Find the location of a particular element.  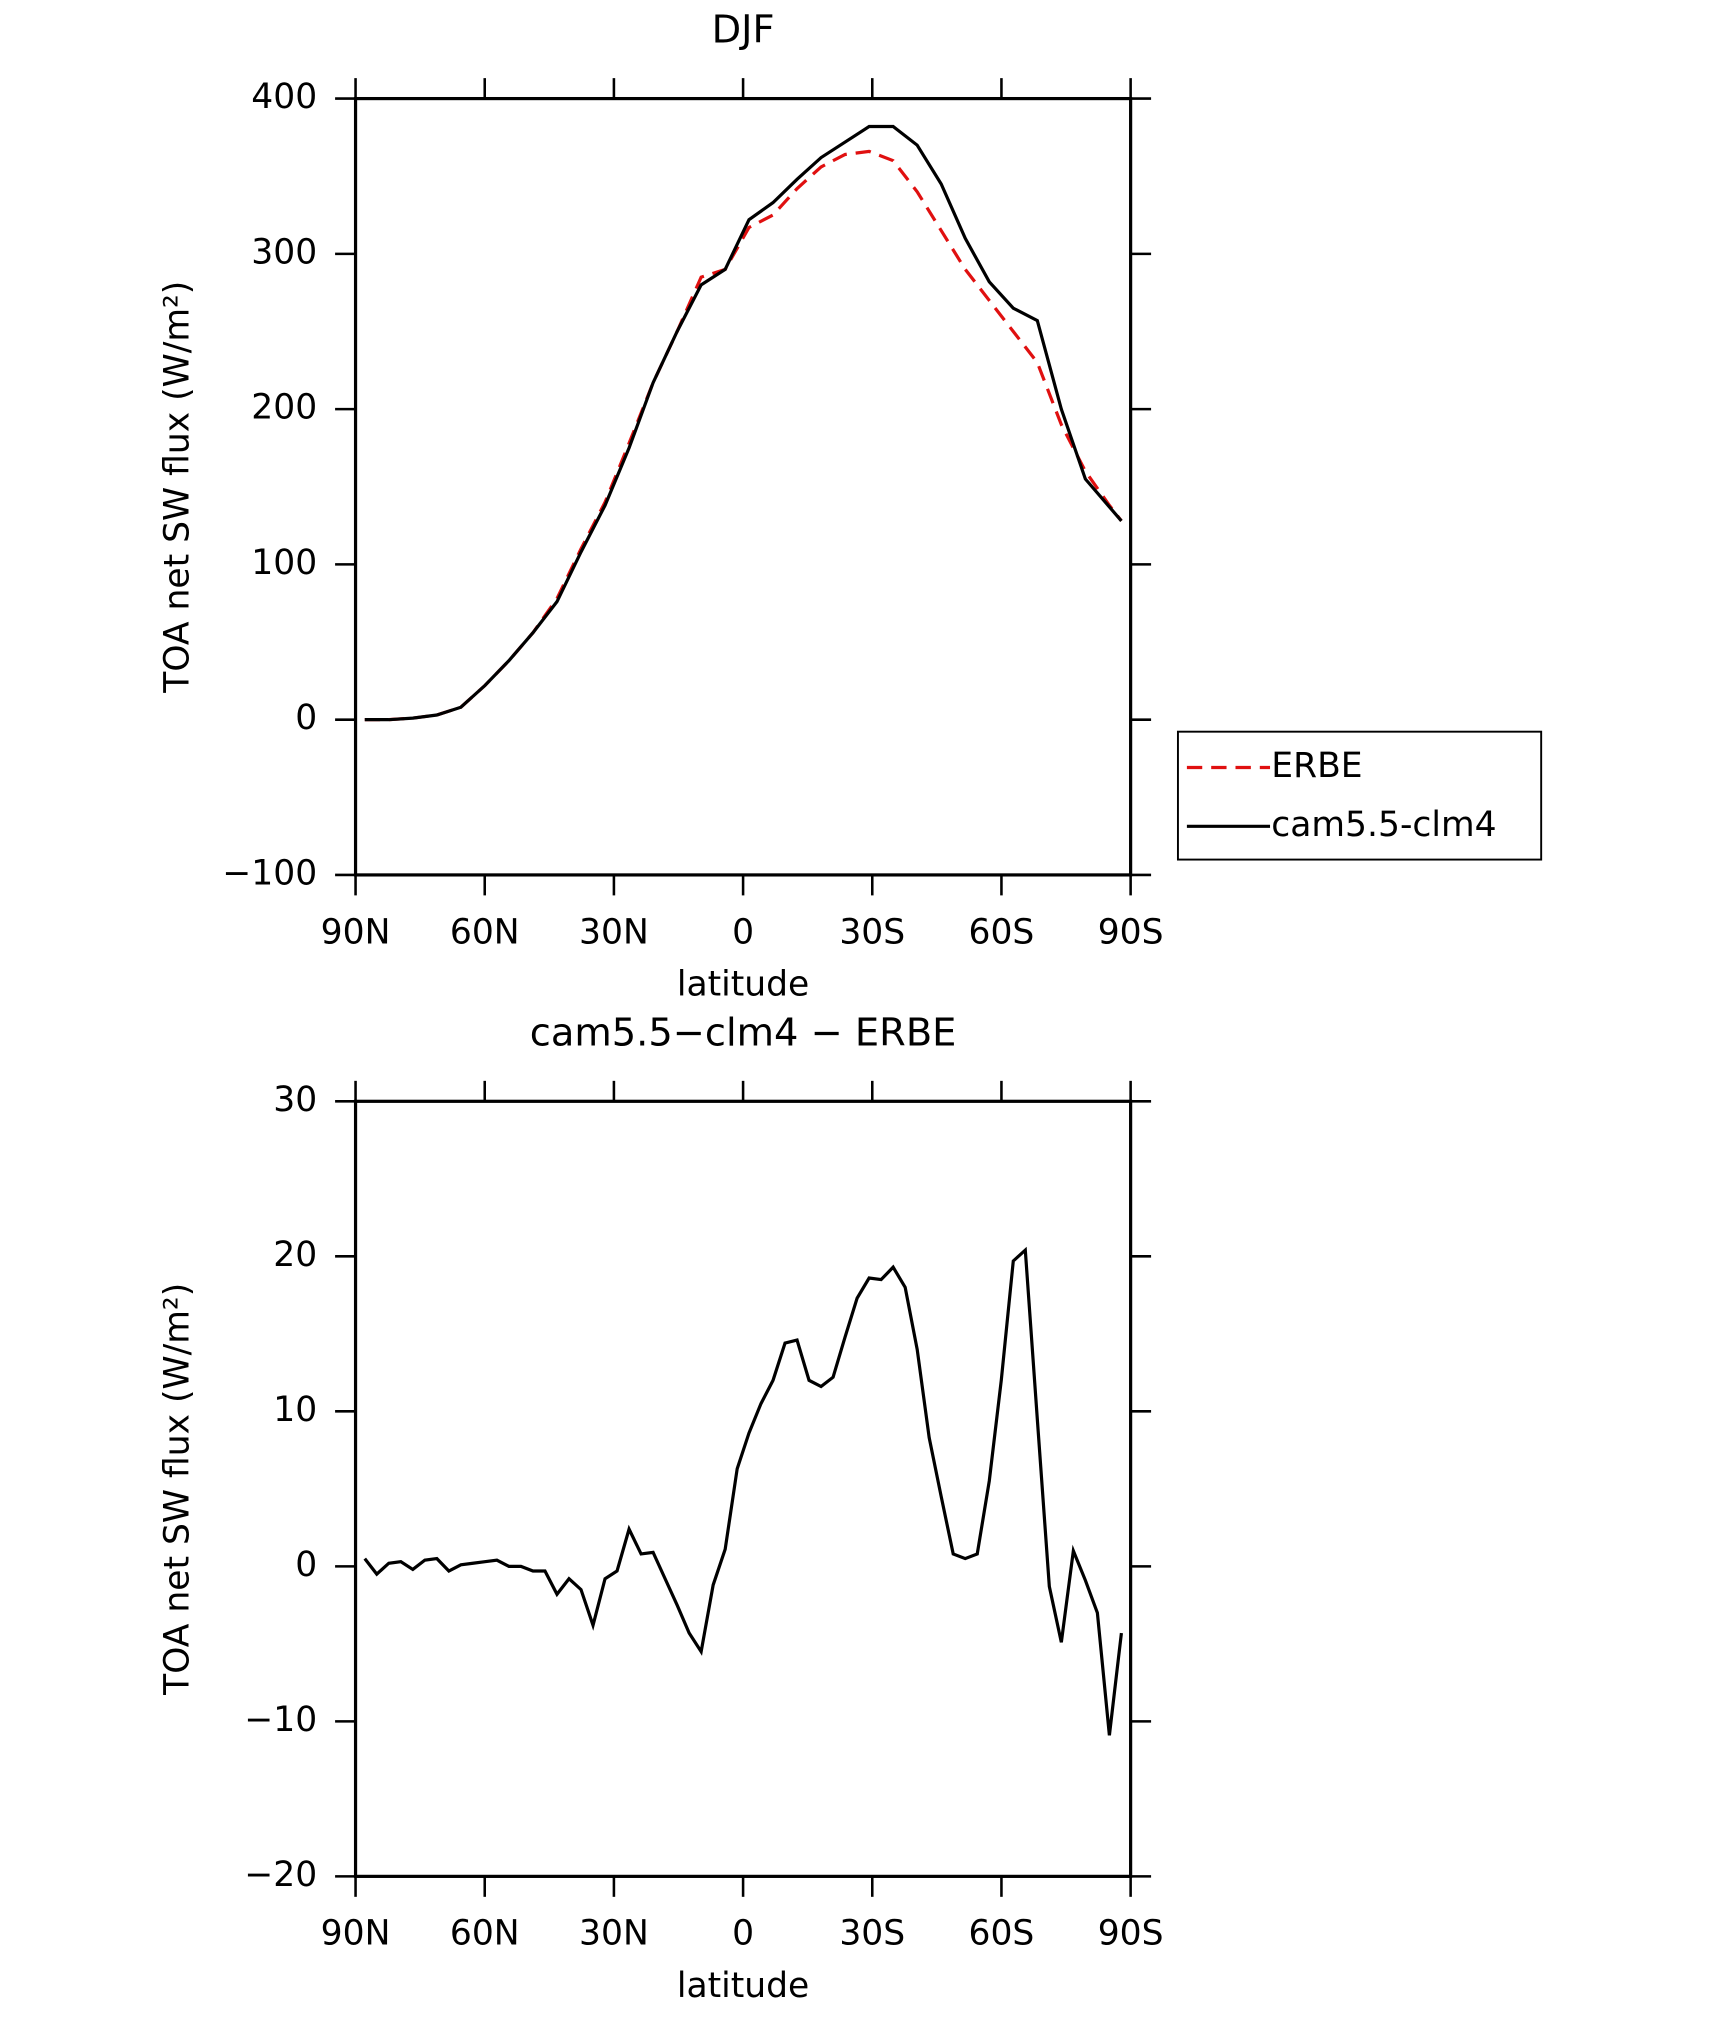

y-tick-label: 400 is located at coordinates (284, 97).